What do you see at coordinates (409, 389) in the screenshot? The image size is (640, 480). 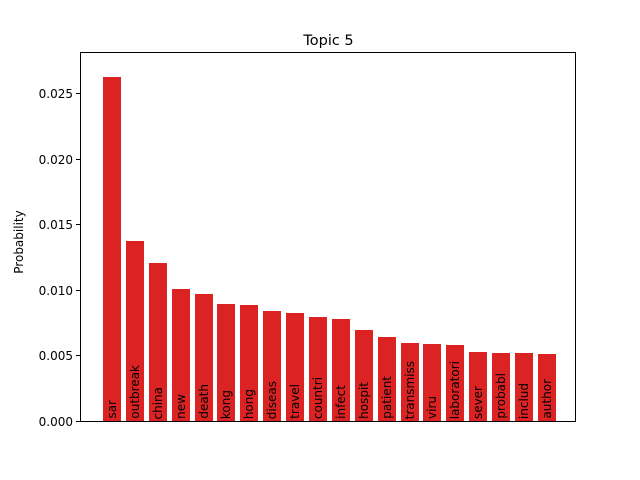 I see `bar-label: transmiss` at bounding box center [409, 389].